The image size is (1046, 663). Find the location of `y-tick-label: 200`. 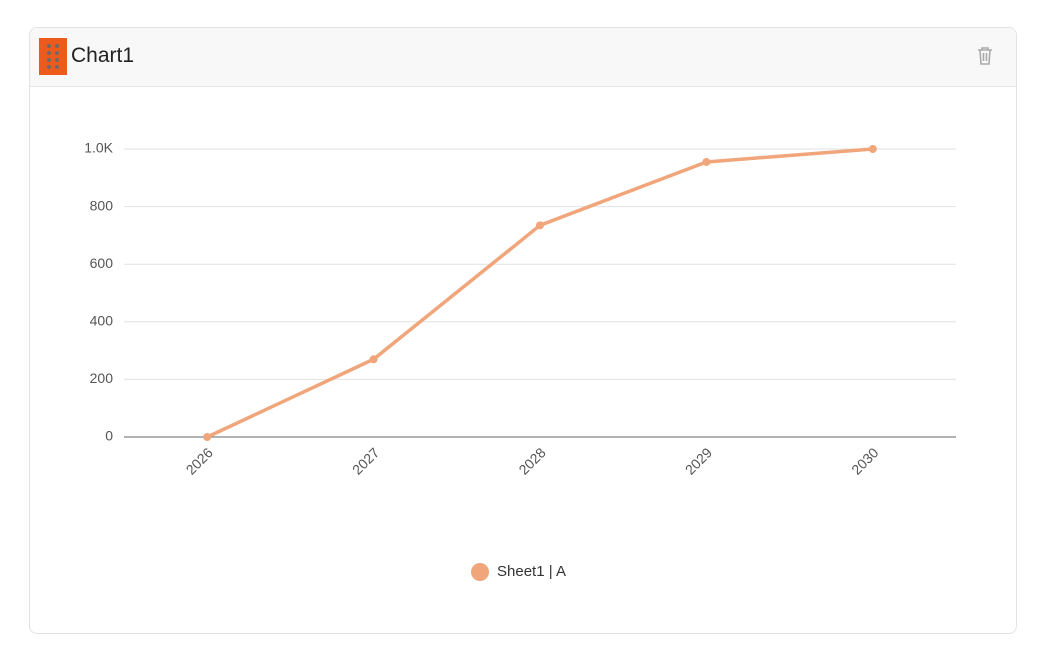

y-tick-label: 200 is located at coordinates (102, 378).